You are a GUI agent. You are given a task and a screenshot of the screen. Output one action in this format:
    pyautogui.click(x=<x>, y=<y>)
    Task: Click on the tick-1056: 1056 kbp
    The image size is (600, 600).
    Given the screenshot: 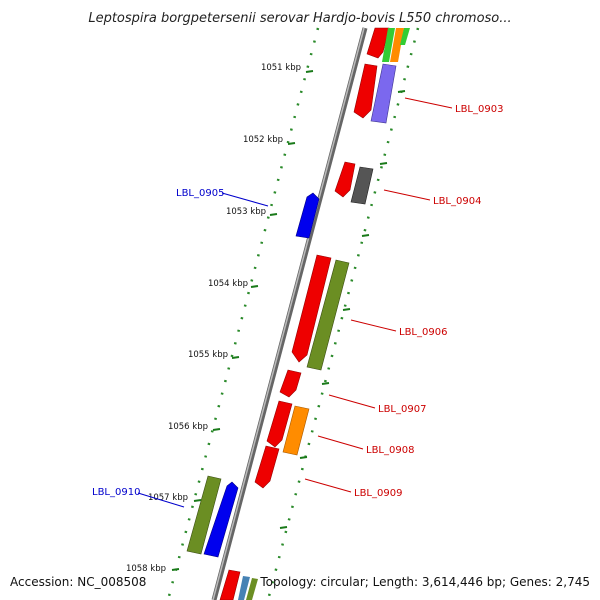 What is the action you would take?
    pyautogui.click(x=194, y=427)
    